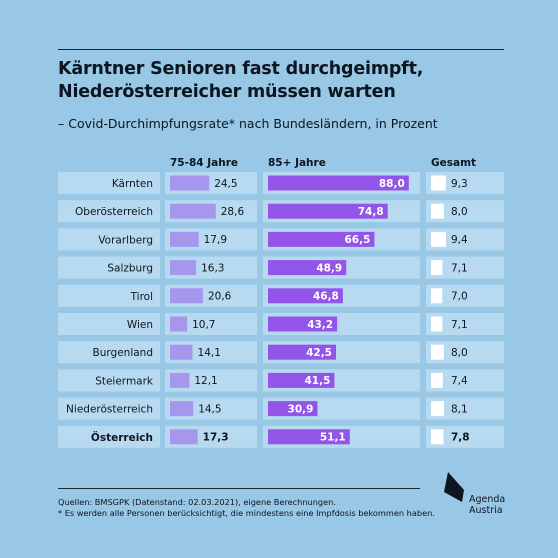 Image resolution: width=558 pixels, height=558 pixels. Describe the element at coordinates (459, 184) in the screenshot. I see `value-label-gesamt-kaernten: 9,3` at that location.